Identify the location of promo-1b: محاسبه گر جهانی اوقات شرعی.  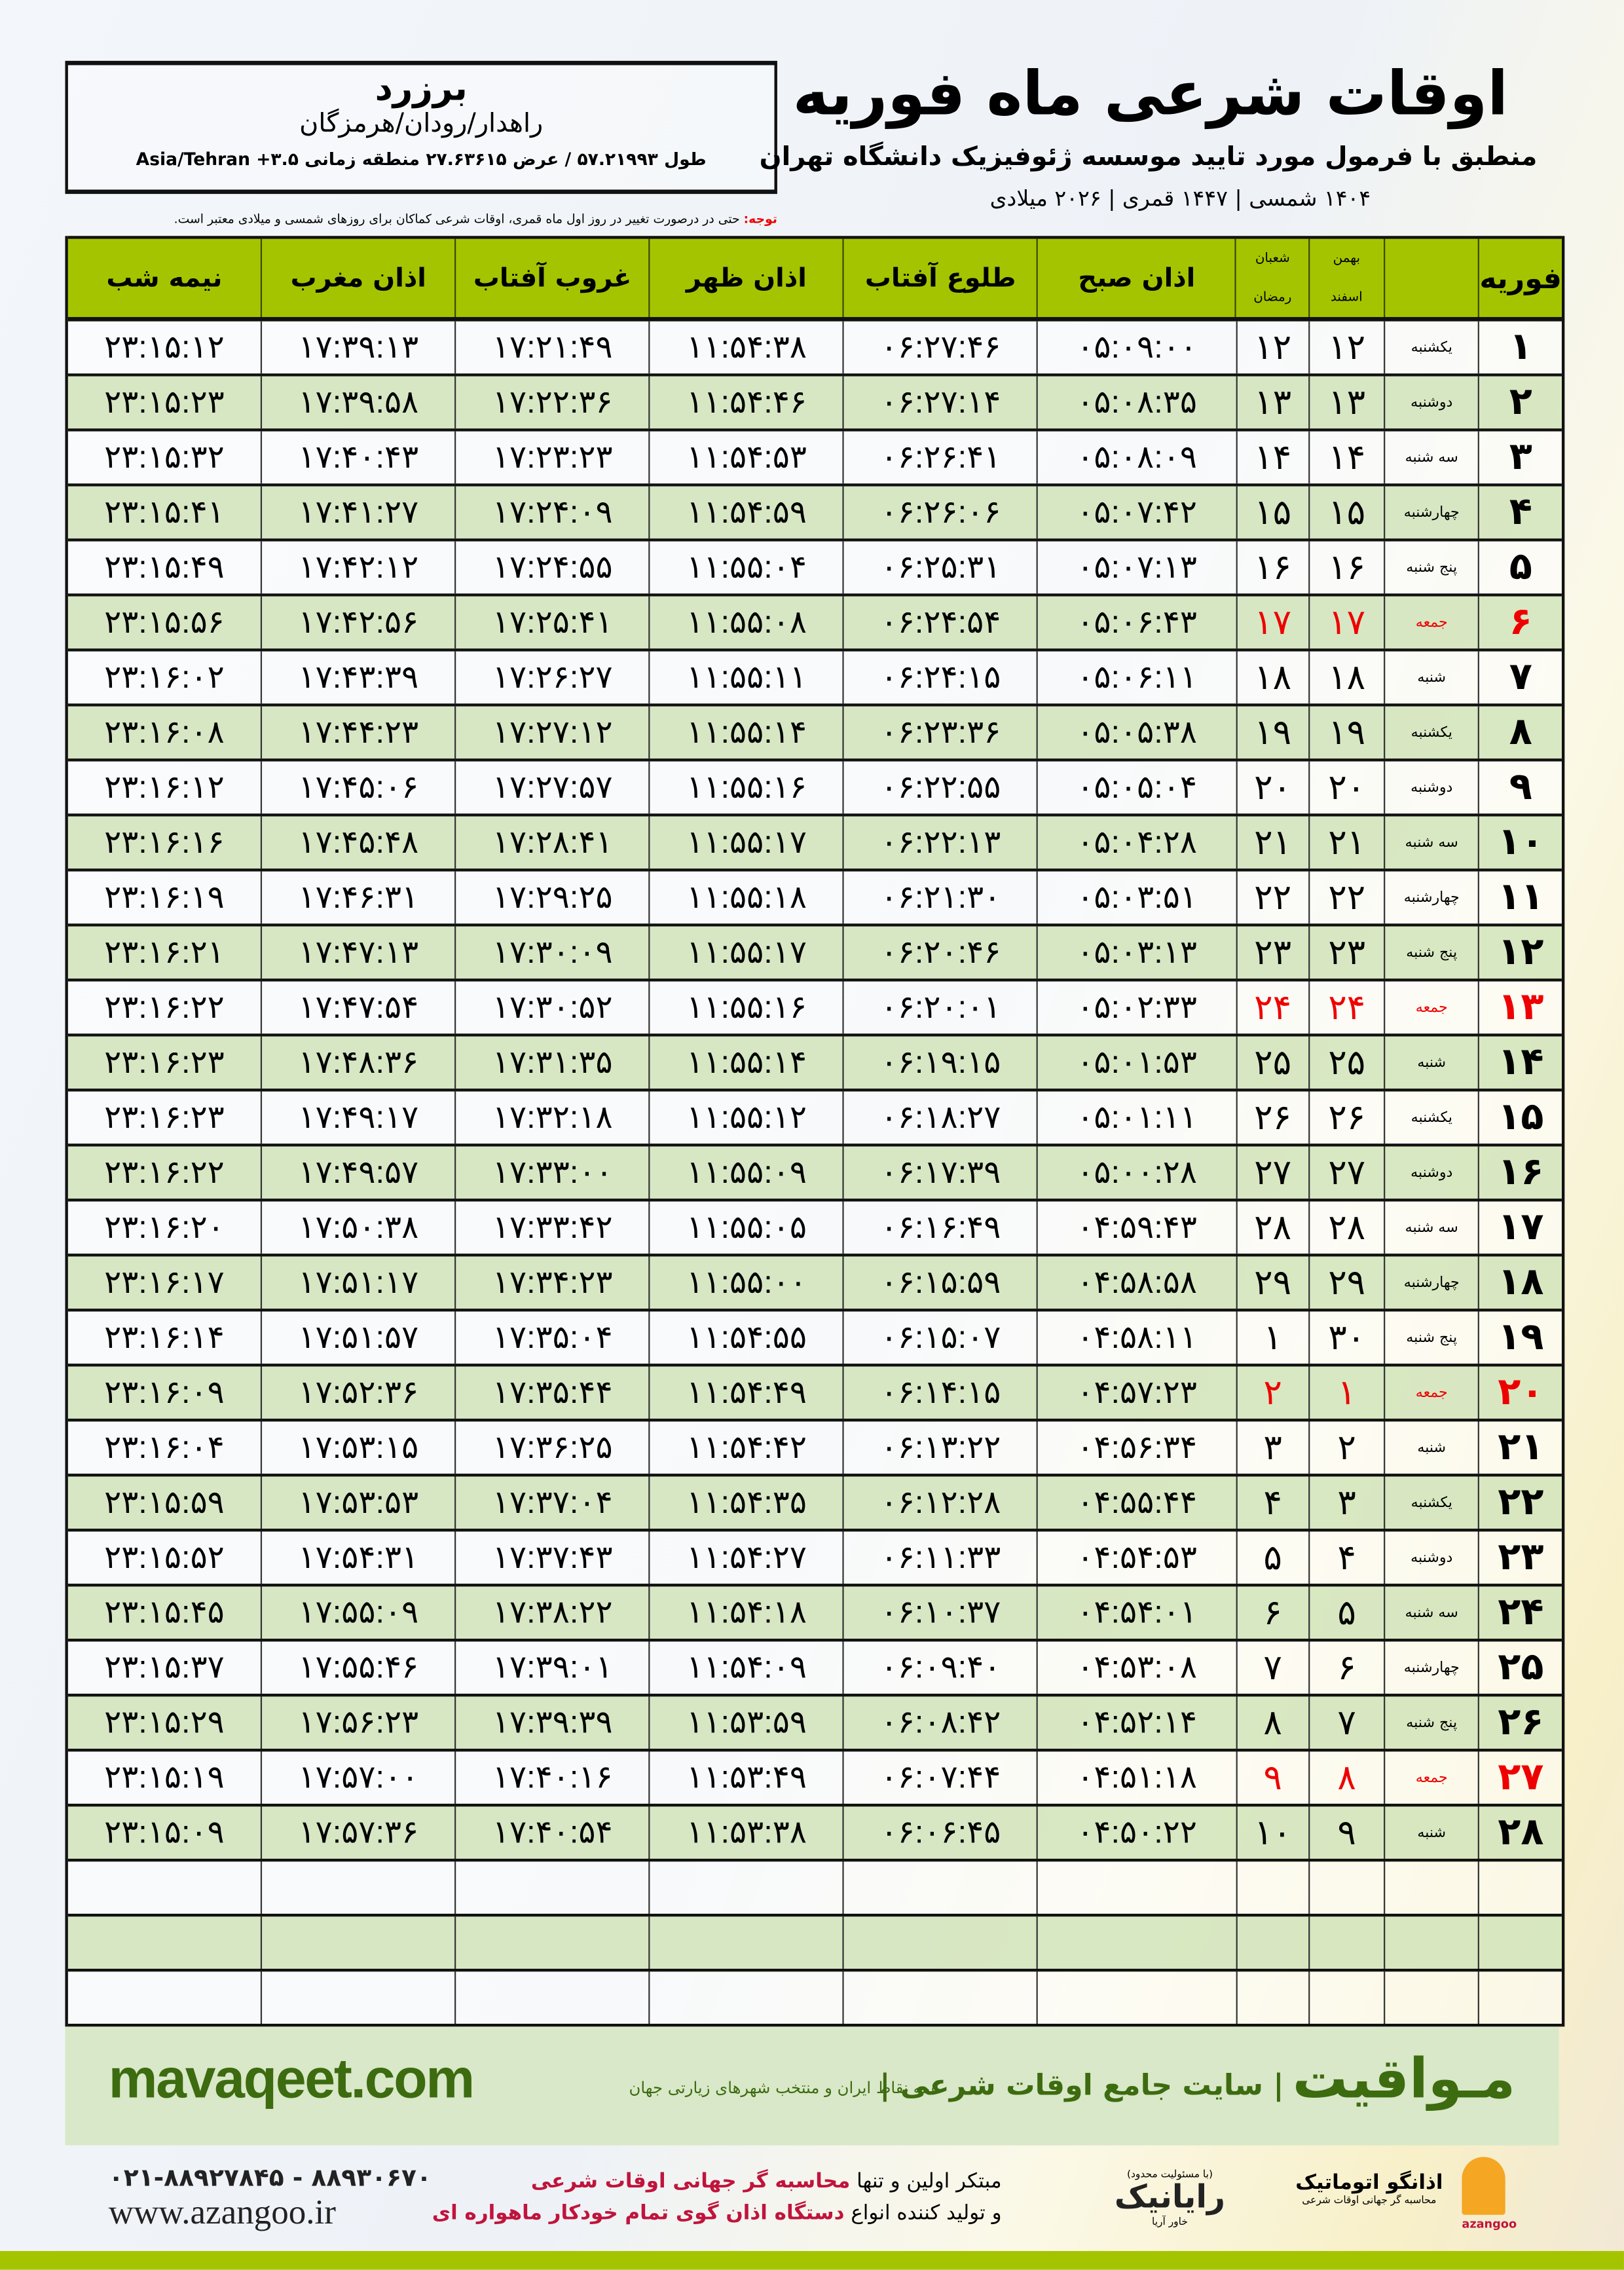
(690, 2181).